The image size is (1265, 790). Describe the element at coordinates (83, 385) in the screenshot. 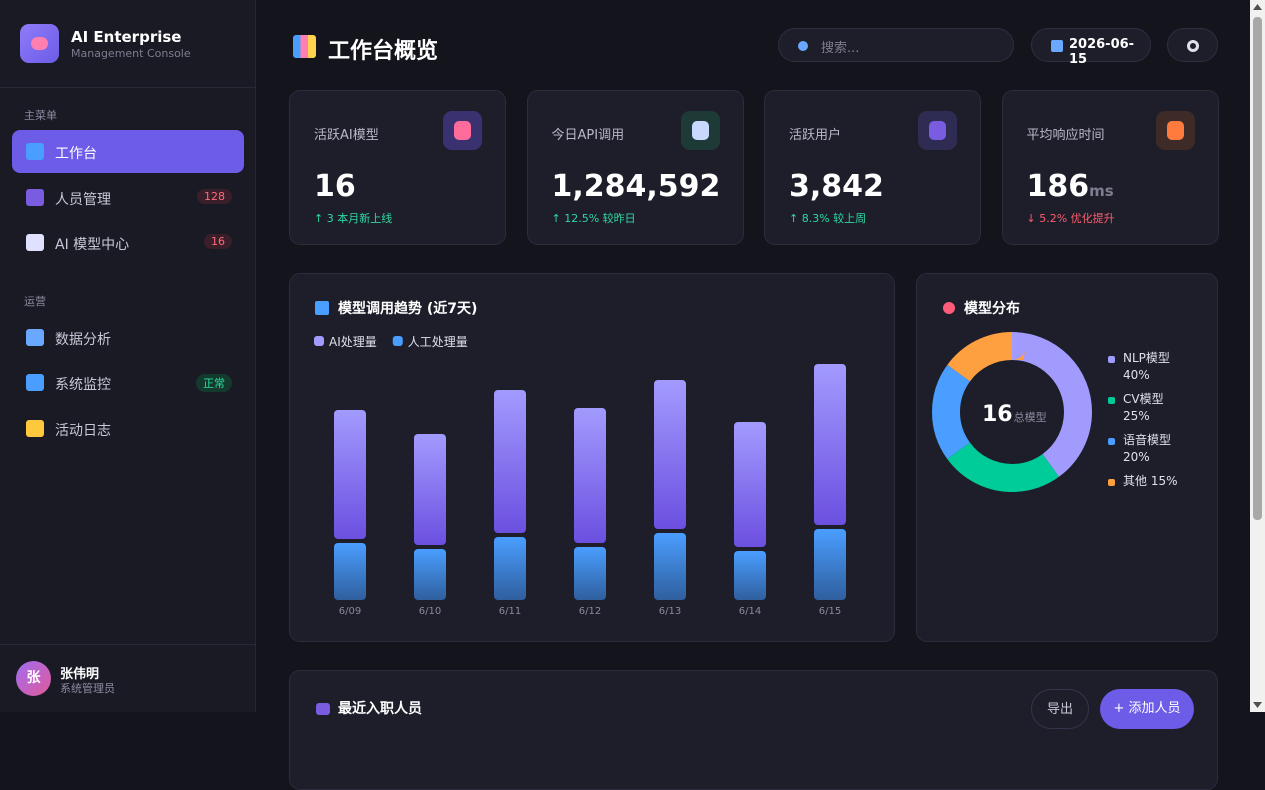

I see `nav-label: 系统监控` at that location.